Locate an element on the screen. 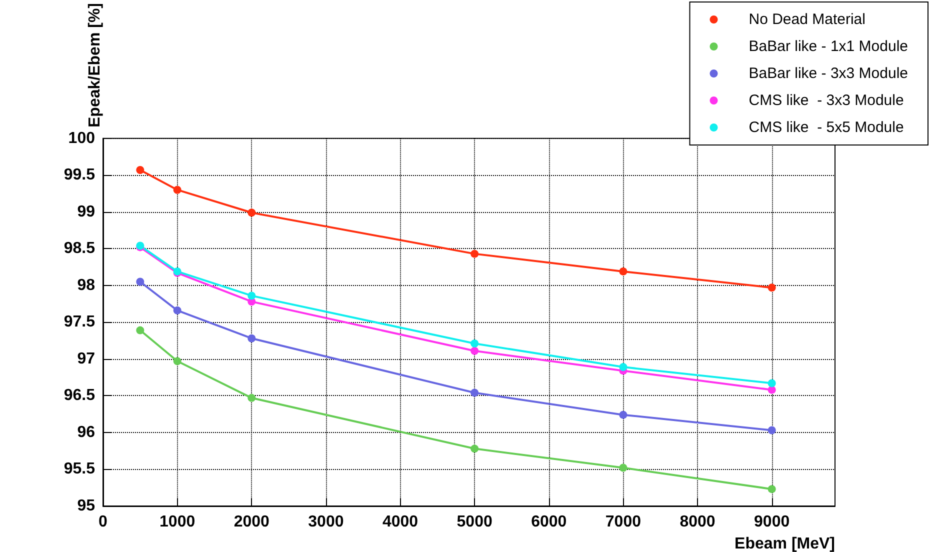 Image resolution: width=930 pixels, height=552 pixels. y-tick-label: 99.5 is located at coordinates (80, 175).